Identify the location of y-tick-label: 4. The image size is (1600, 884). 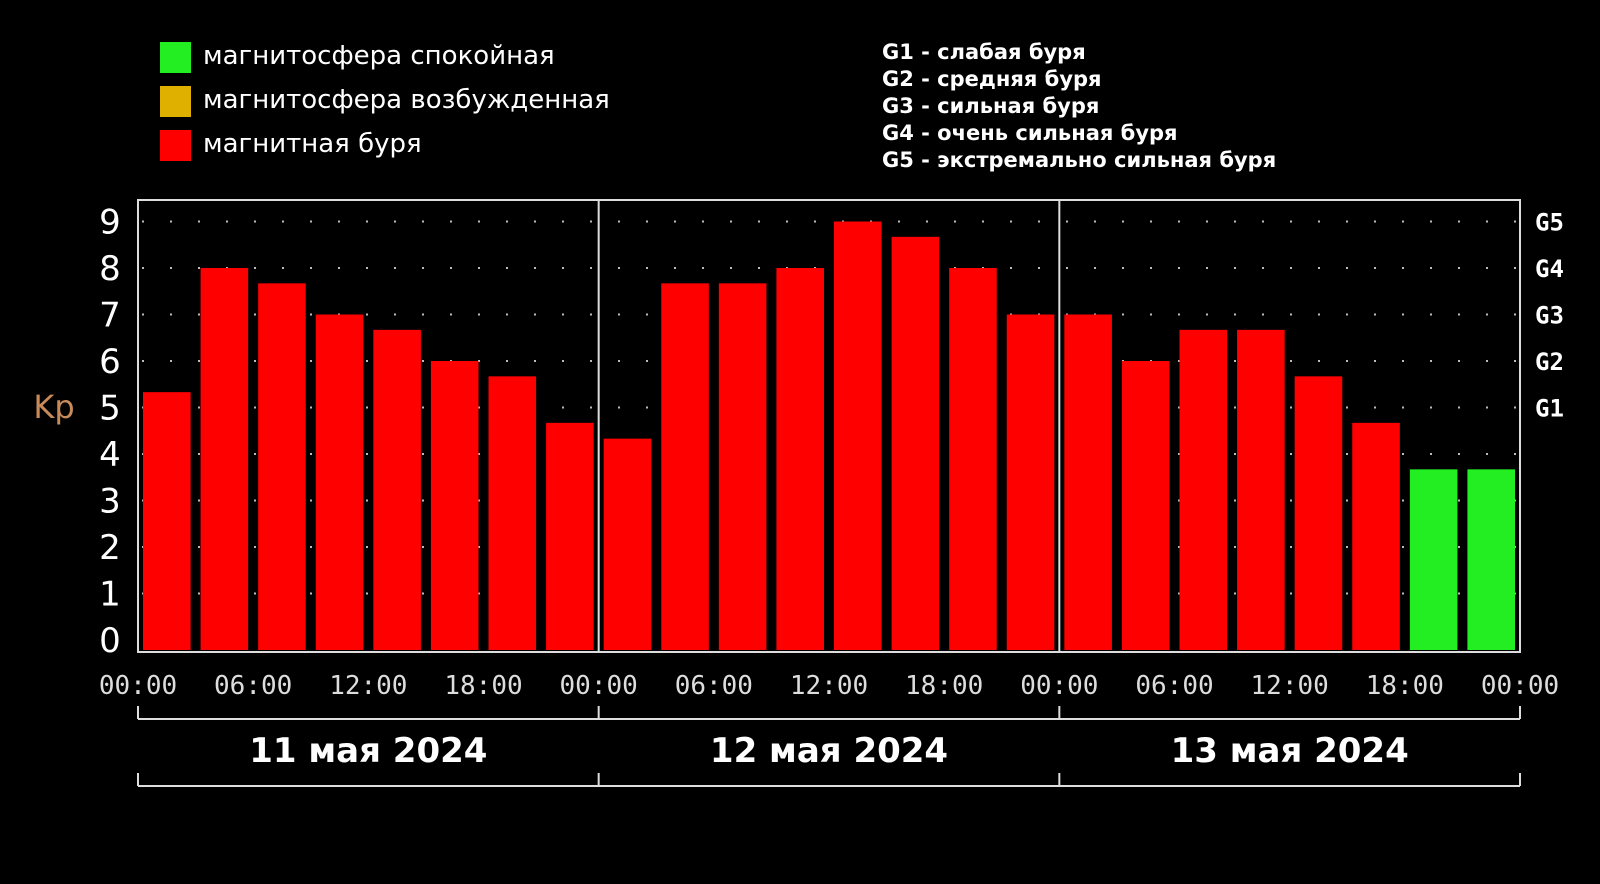
(110, 455).